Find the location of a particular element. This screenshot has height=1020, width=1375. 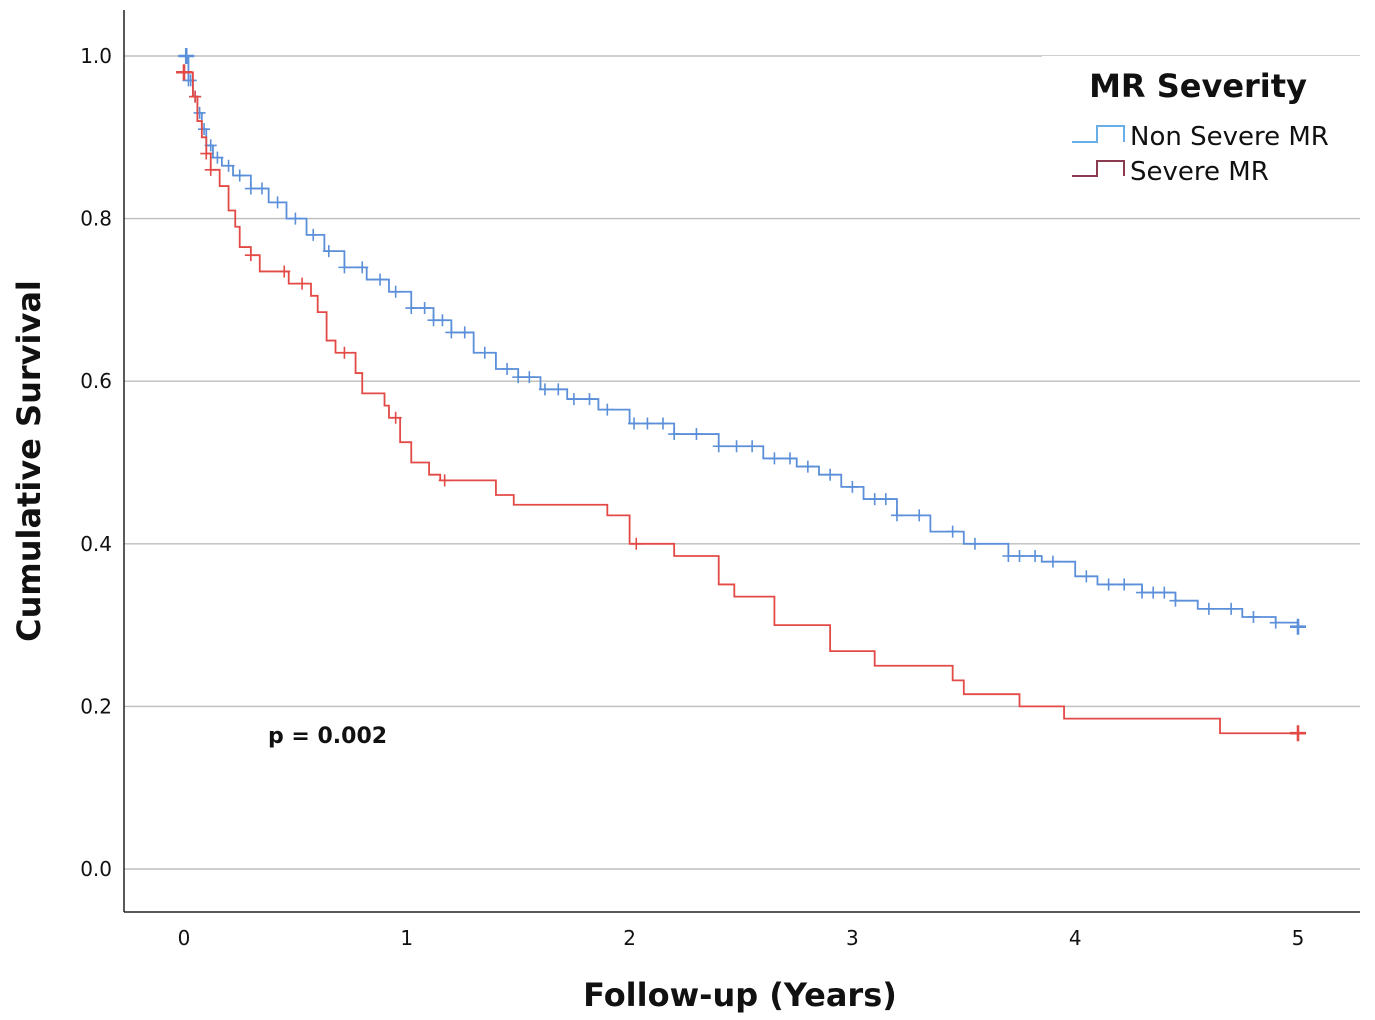

legend: MR Severity Non Severe MR Severe MR is located at coordinates (1208, 136).